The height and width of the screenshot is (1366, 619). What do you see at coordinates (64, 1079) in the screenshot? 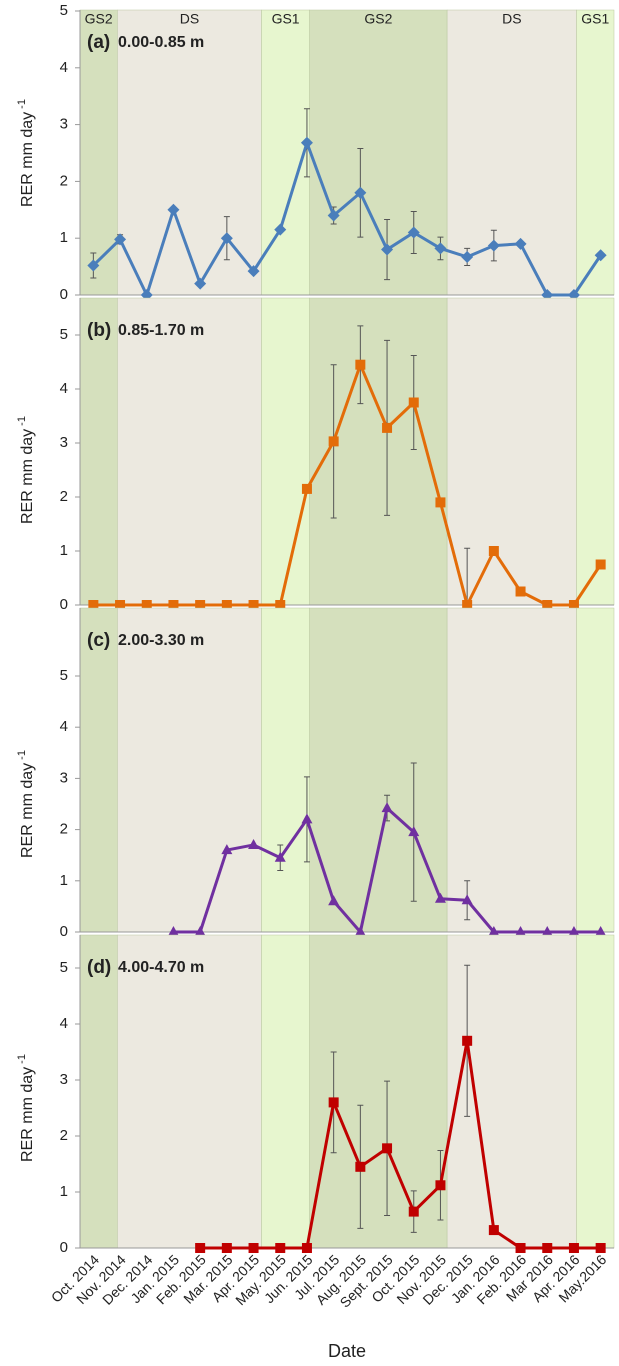
I see `y-tick-label: 3` at bounding box center [64, 1079].